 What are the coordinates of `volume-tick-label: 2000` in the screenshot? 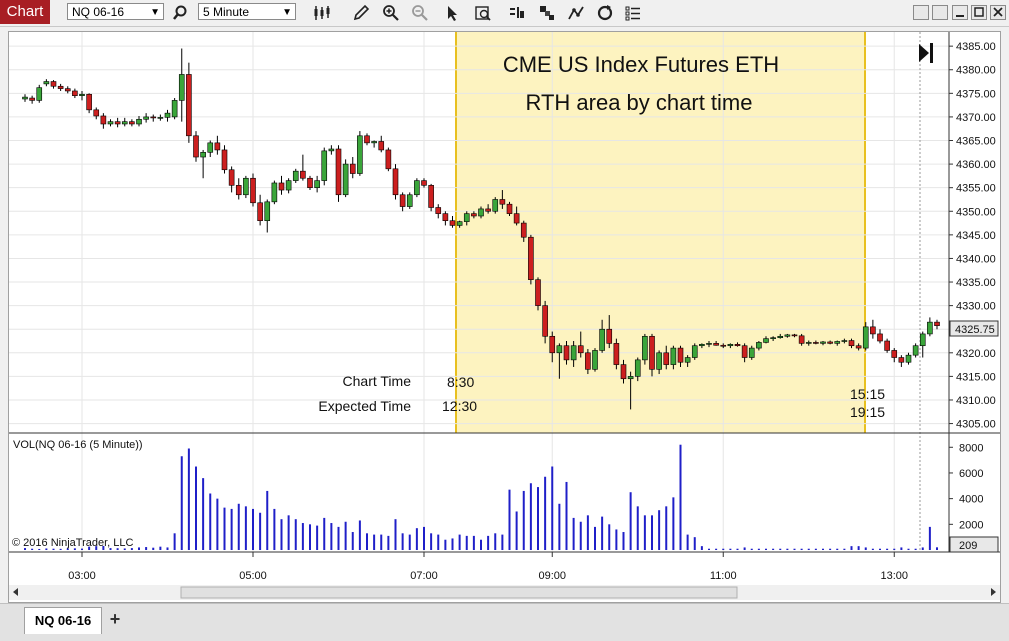 It's located at (971, 525).